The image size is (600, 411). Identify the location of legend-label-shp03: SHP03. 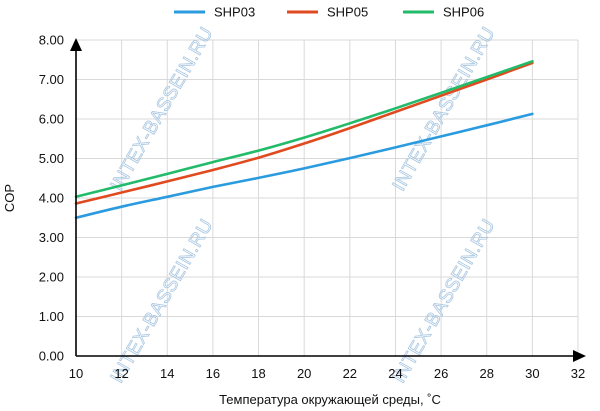
(234, 12).